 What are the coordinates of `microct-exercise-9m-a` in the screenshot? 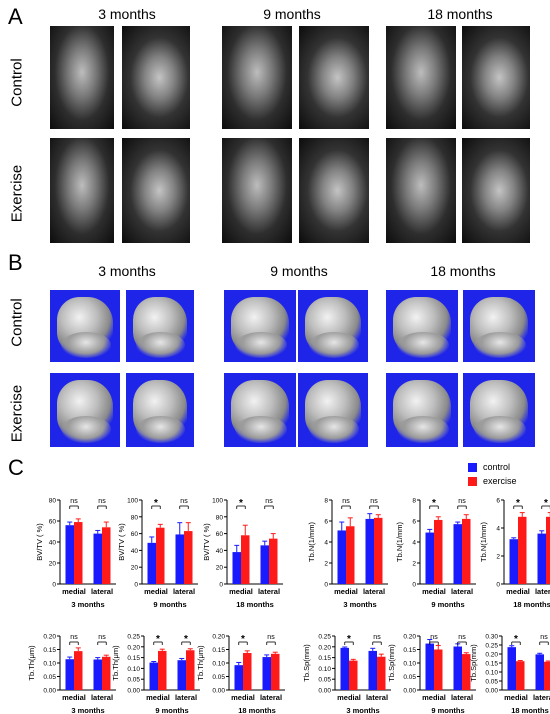 It's located at (260, 410).